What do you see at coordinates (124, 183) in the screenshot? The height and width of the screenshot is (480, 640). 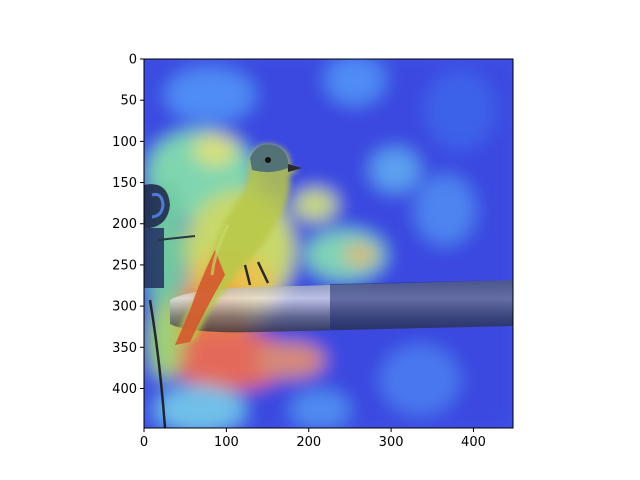 I see `y-tick-label: 150` at bounding box center [124, 183].